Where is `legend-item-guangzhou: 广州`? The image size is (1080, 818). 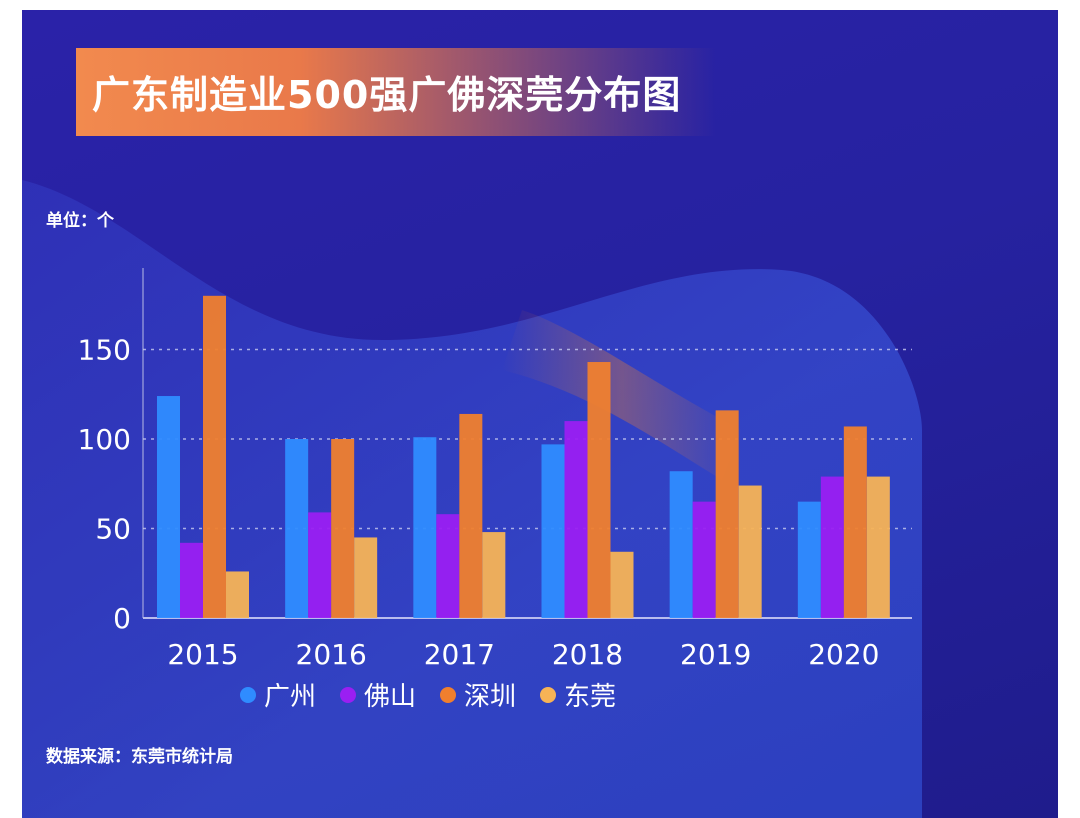
legend-item-guangzhou: 广州 is located at coordinates (278, 694).